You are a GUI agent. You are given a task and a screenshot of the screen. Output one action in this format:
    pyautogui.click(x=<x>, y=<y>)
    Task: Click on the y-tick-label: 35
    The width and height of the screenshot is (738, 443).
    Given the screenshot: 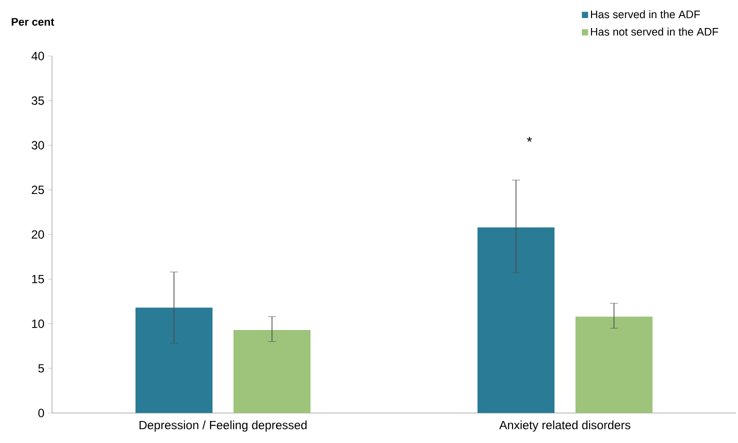 What is the action you would take?
    pyautogui.click(x=38, y=100)
    